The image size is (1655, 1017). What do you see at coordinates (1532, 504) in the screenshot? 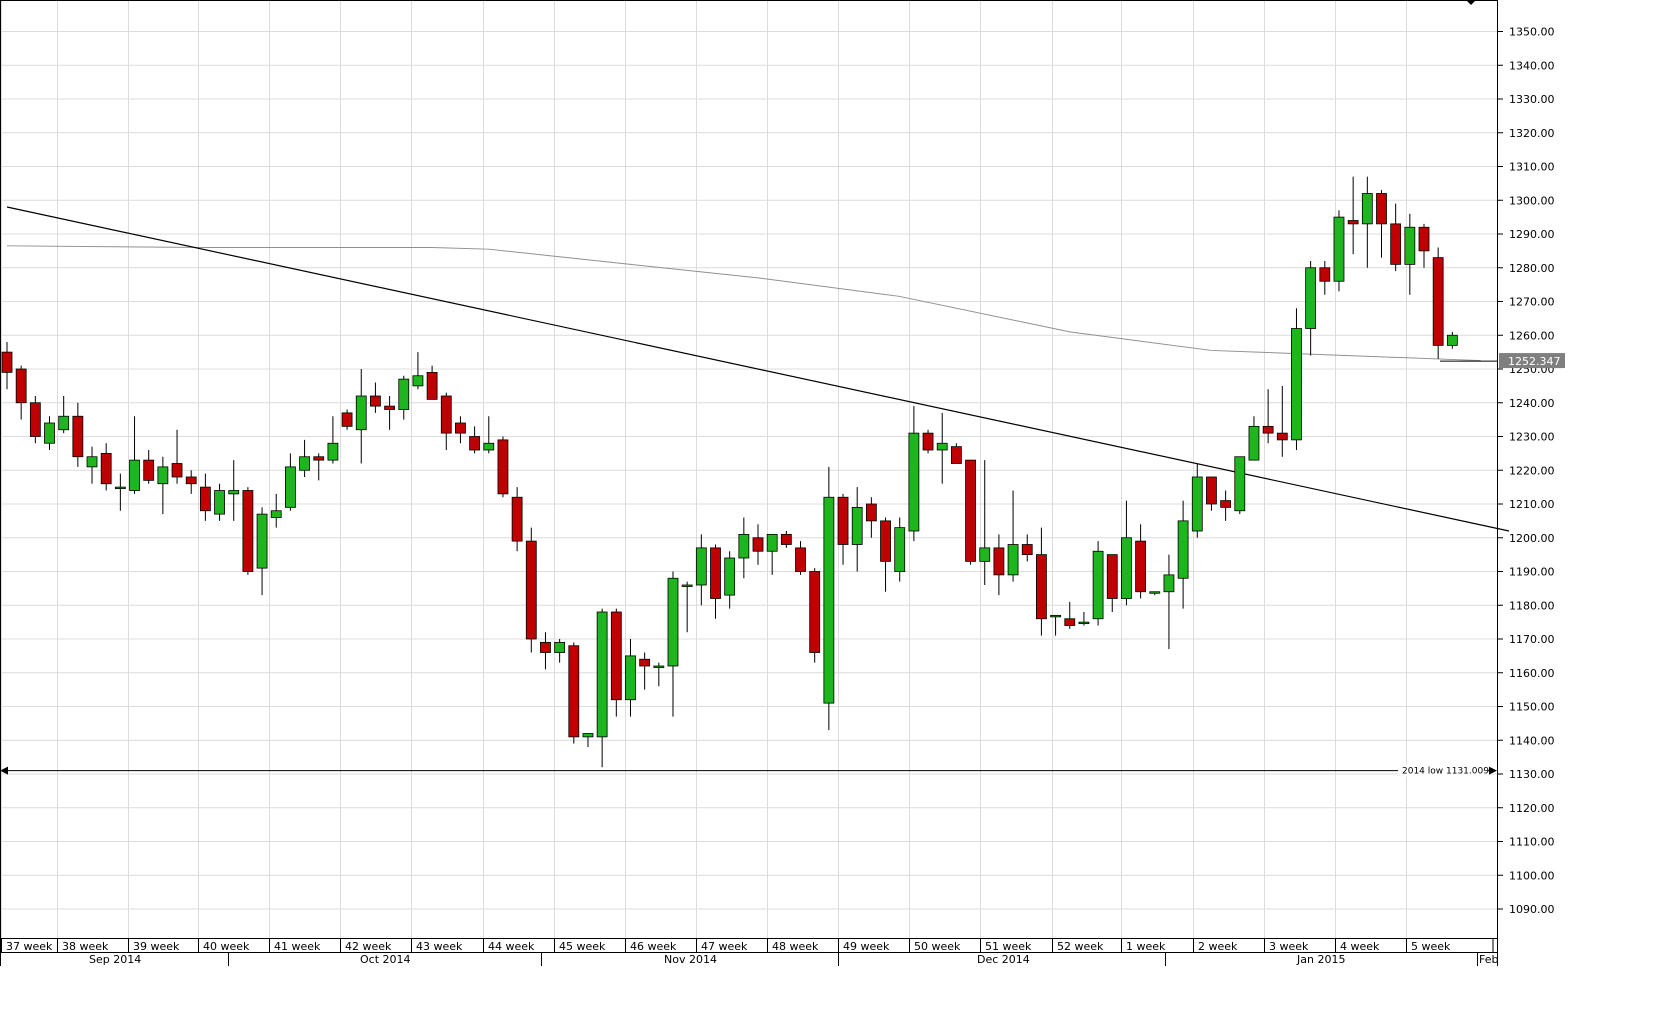
I see `price-tick-label: 1210.00` at bounding box center [1532, 504].